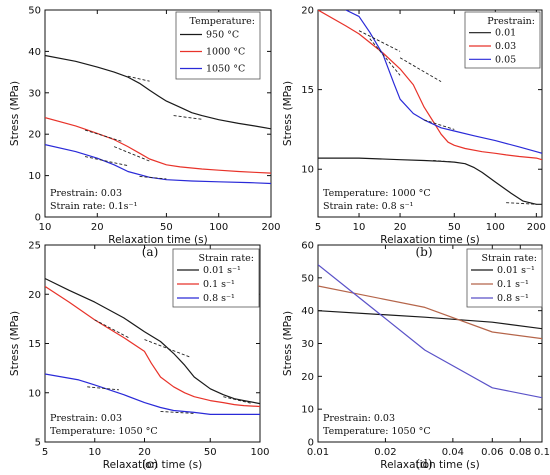 The image size is (550, 475). I want to click on x-tick-label: 0.02, so click(385, 452).